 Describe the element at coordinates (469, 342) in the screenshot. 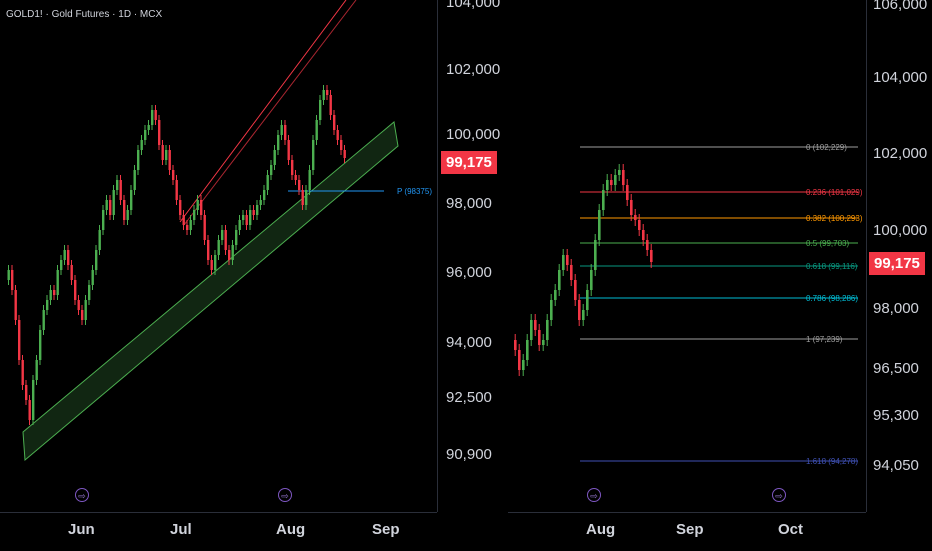

I see `price-tick: 94,000` at that location.